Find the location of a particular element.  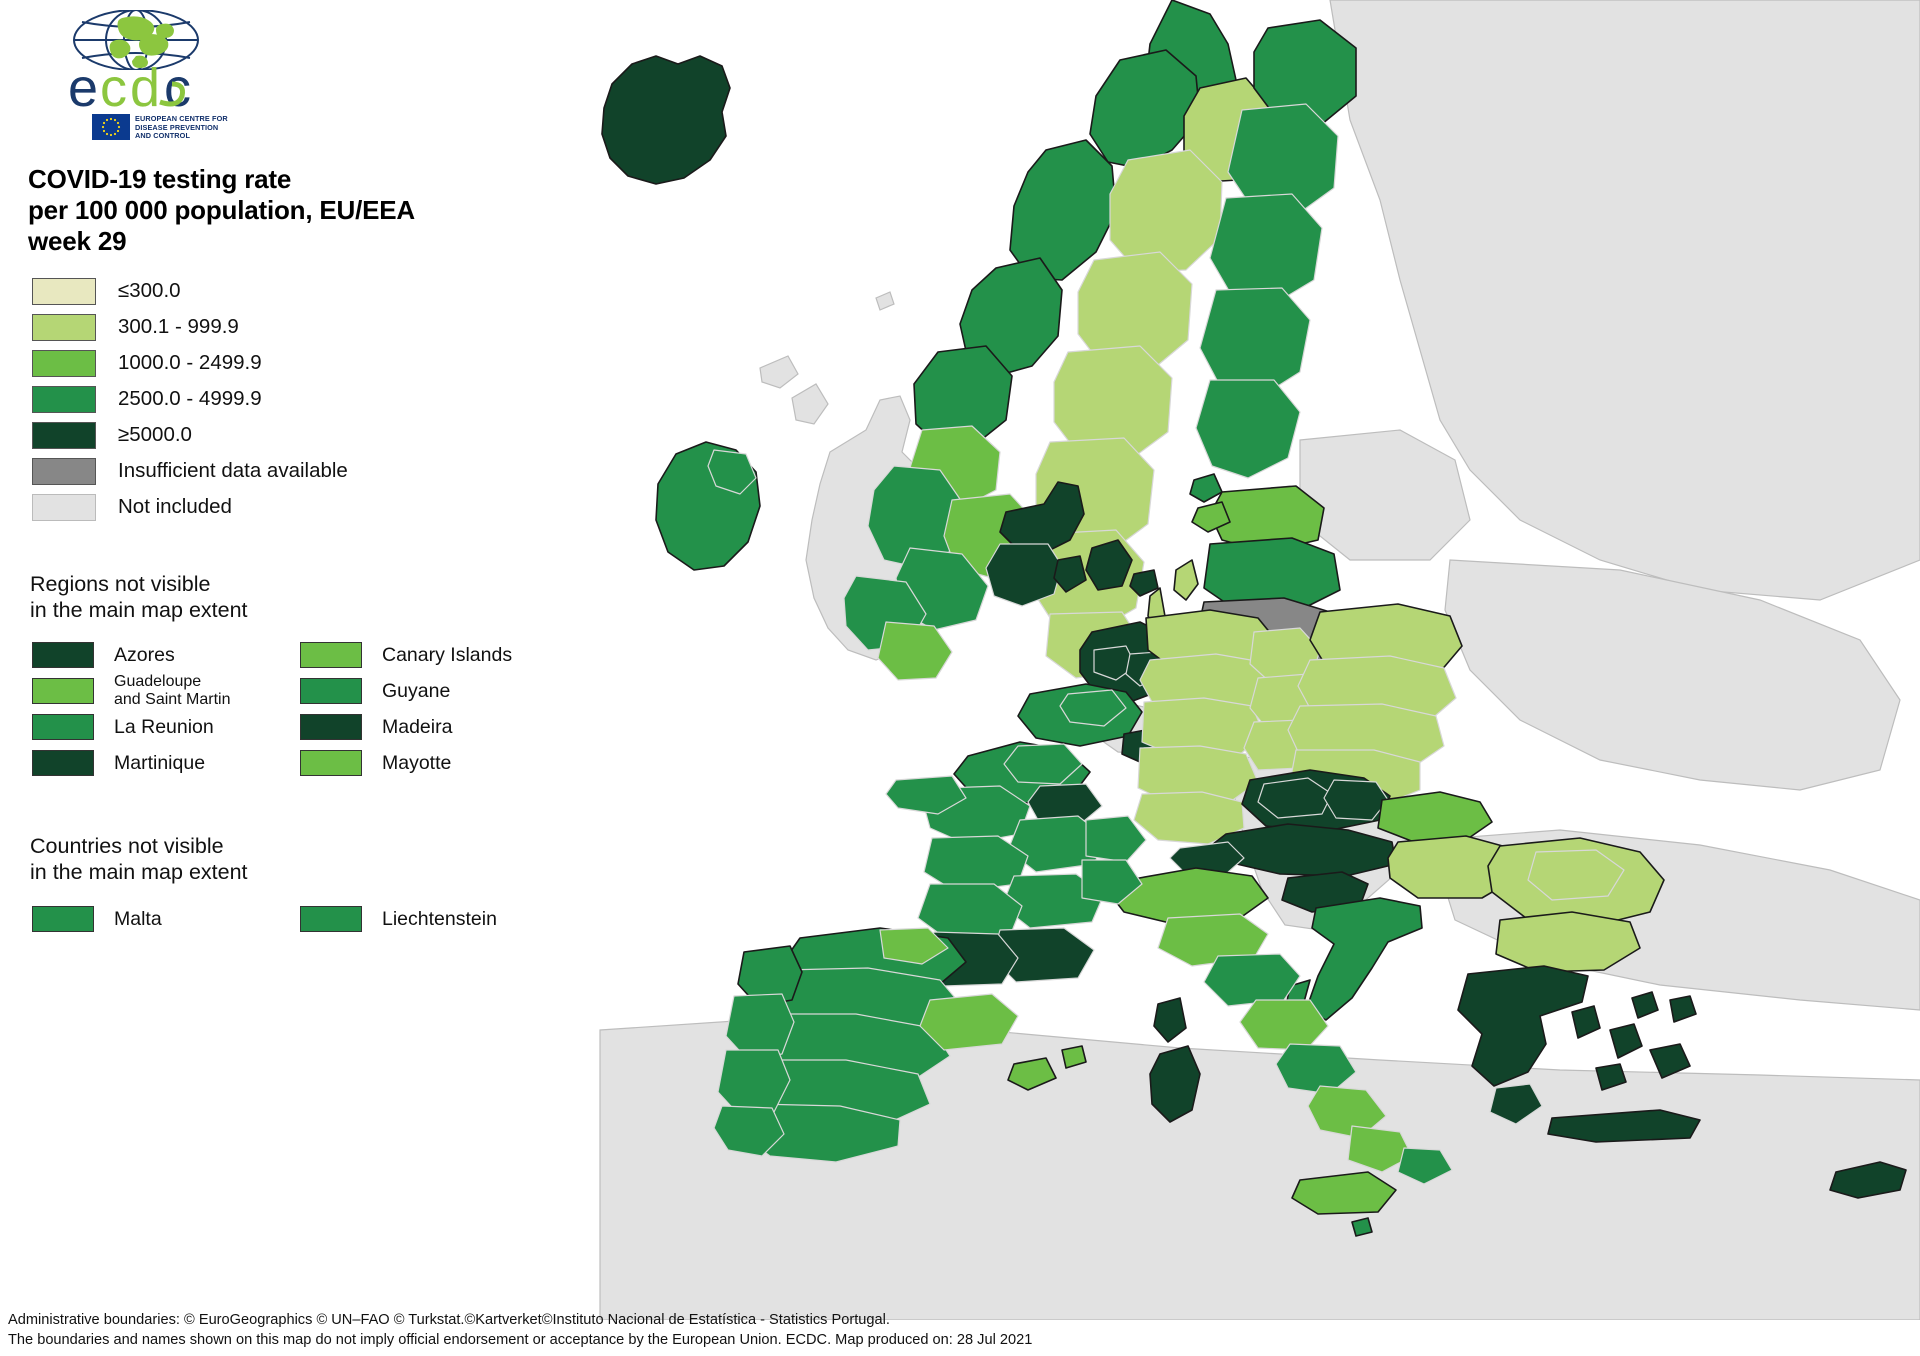

region-label: Azores is located at coordinates (144, 654).